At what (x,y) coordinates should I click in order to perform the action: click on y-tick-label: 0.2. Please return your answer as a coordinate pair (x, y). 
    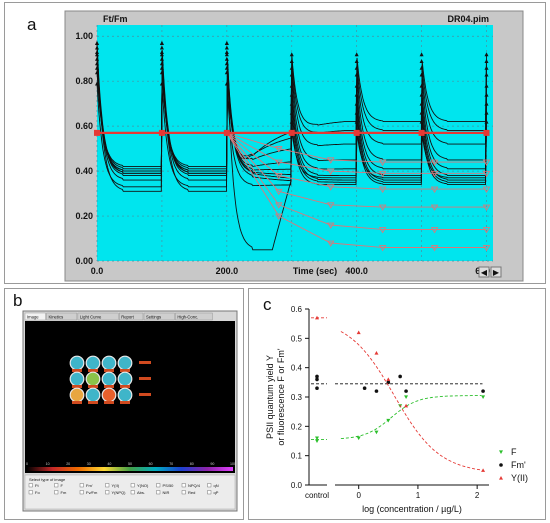
    Looking at the image, I should click on (297, 426).